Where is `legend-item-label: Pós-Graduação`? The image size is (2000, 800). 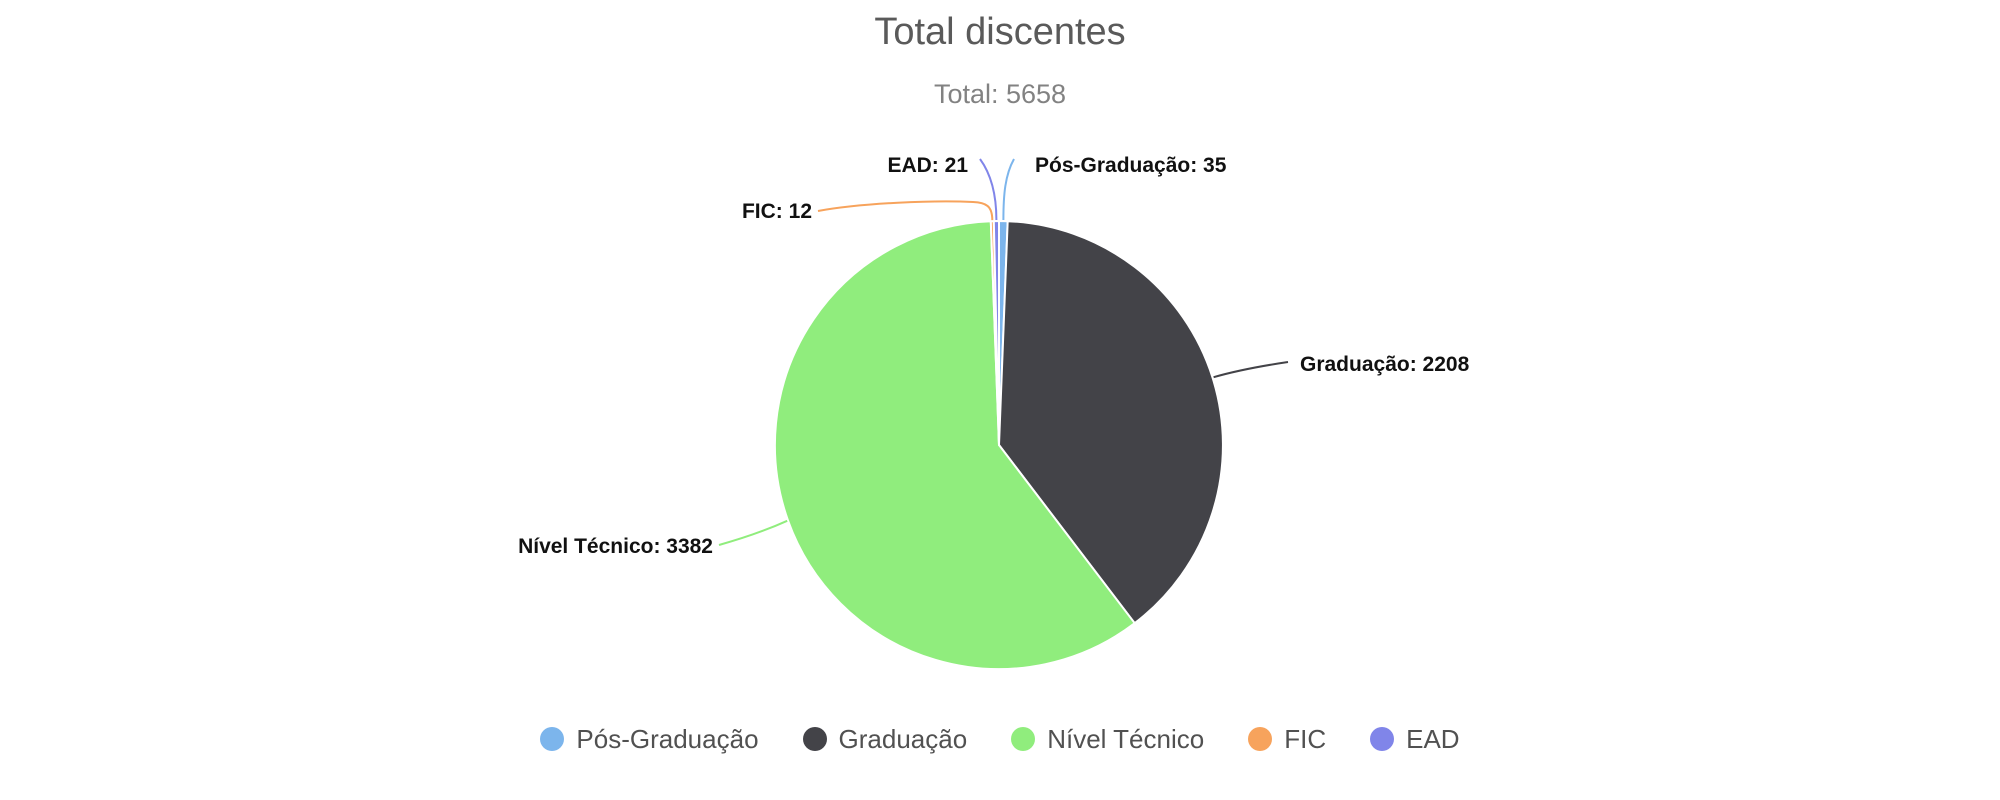
legend-item-label: Pós-Graduação is located at coordinates (667, 738).